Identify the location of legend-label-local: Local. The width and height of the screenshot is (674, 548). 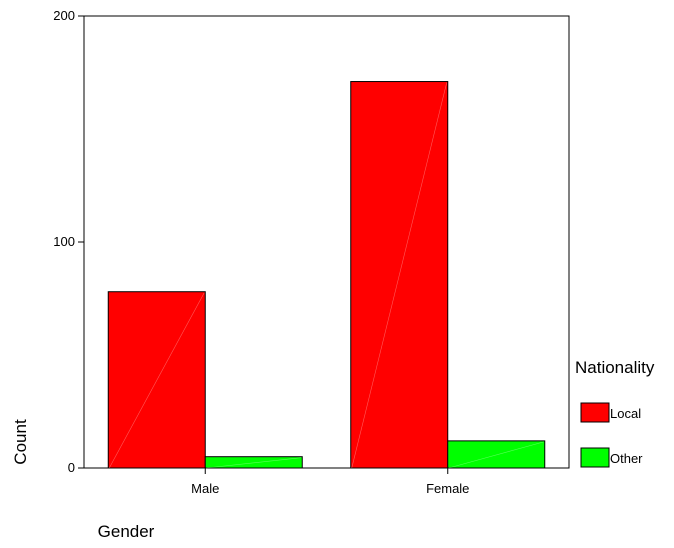
(625, 413).